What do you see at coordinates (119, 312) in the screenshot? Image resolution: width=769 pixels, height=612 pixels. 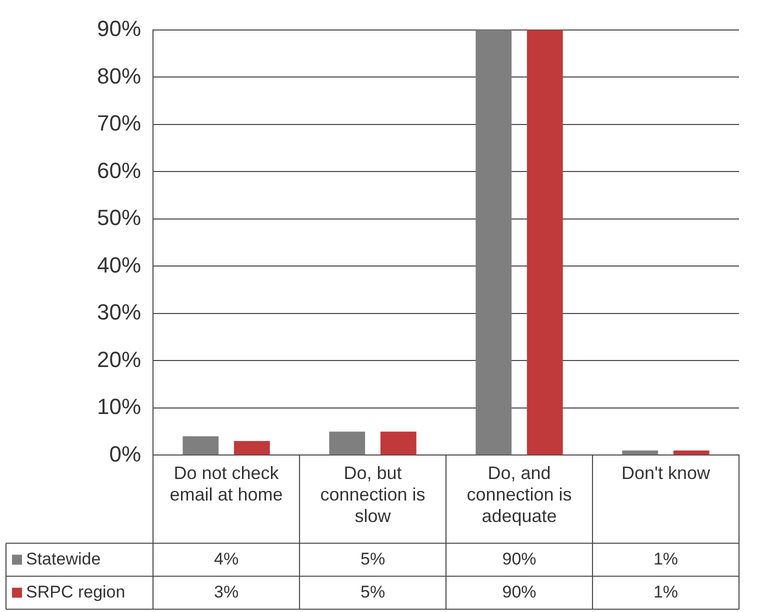 I see `y-tick-label: 30%` at bounding box center [119, 312].